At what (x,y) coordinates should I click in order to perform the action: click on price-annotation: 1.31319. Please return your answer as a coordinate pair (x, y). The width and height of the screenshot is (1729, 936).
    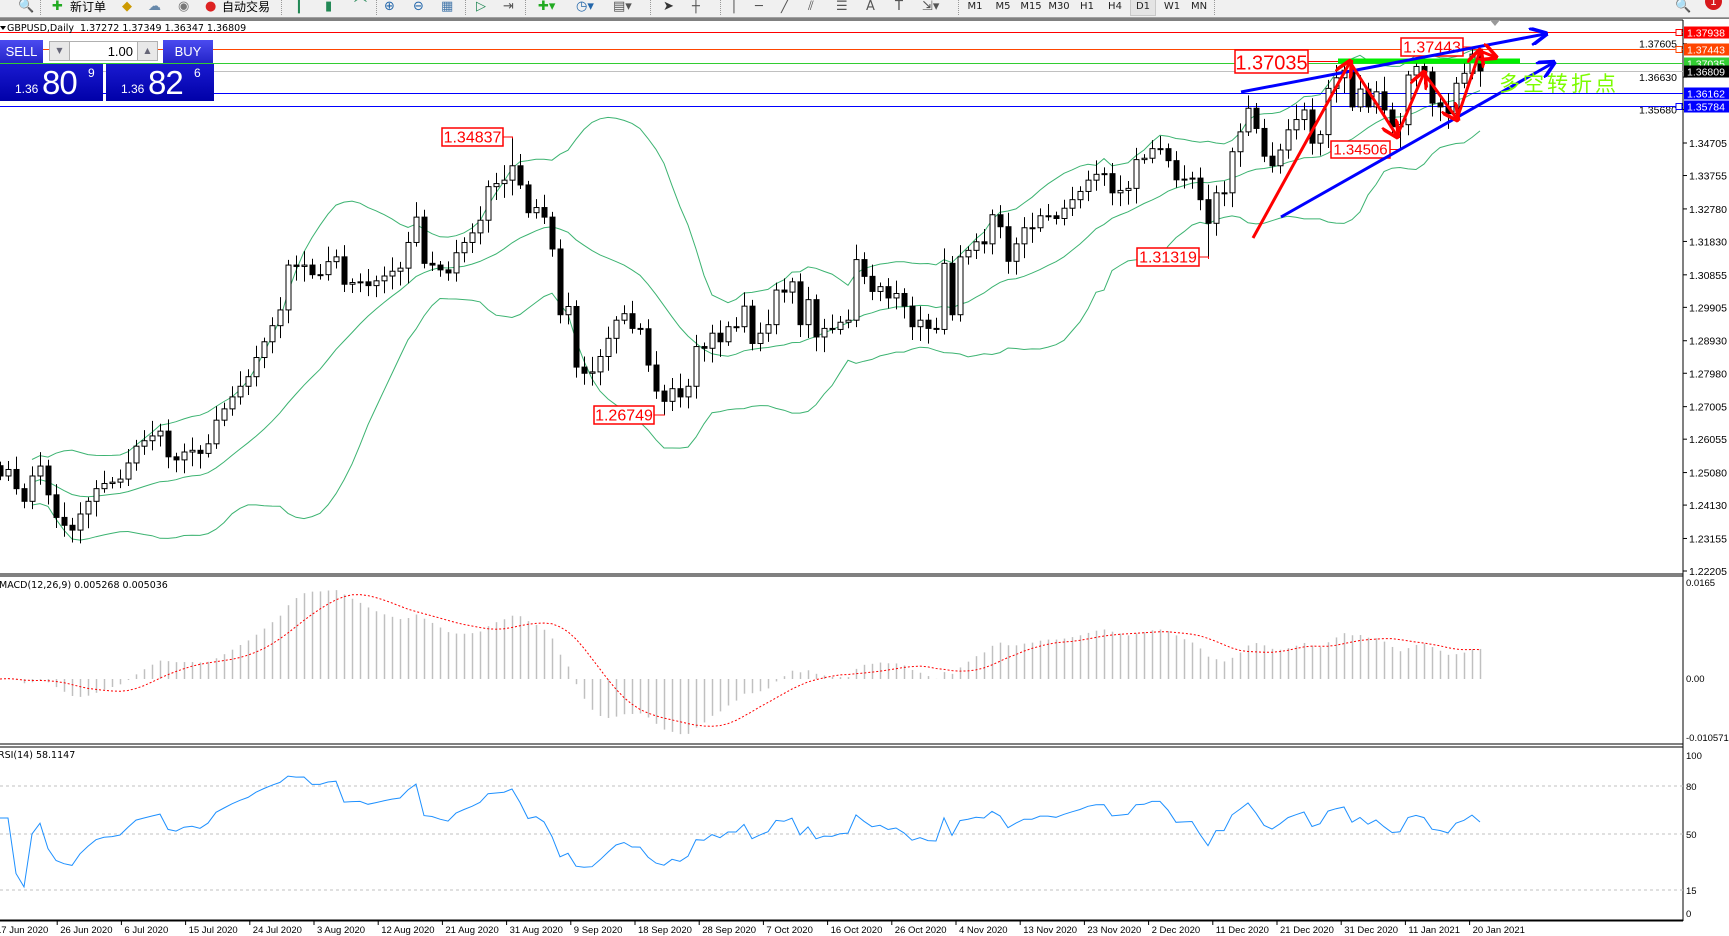
    Looking at the image, I should click on (1172, 257).